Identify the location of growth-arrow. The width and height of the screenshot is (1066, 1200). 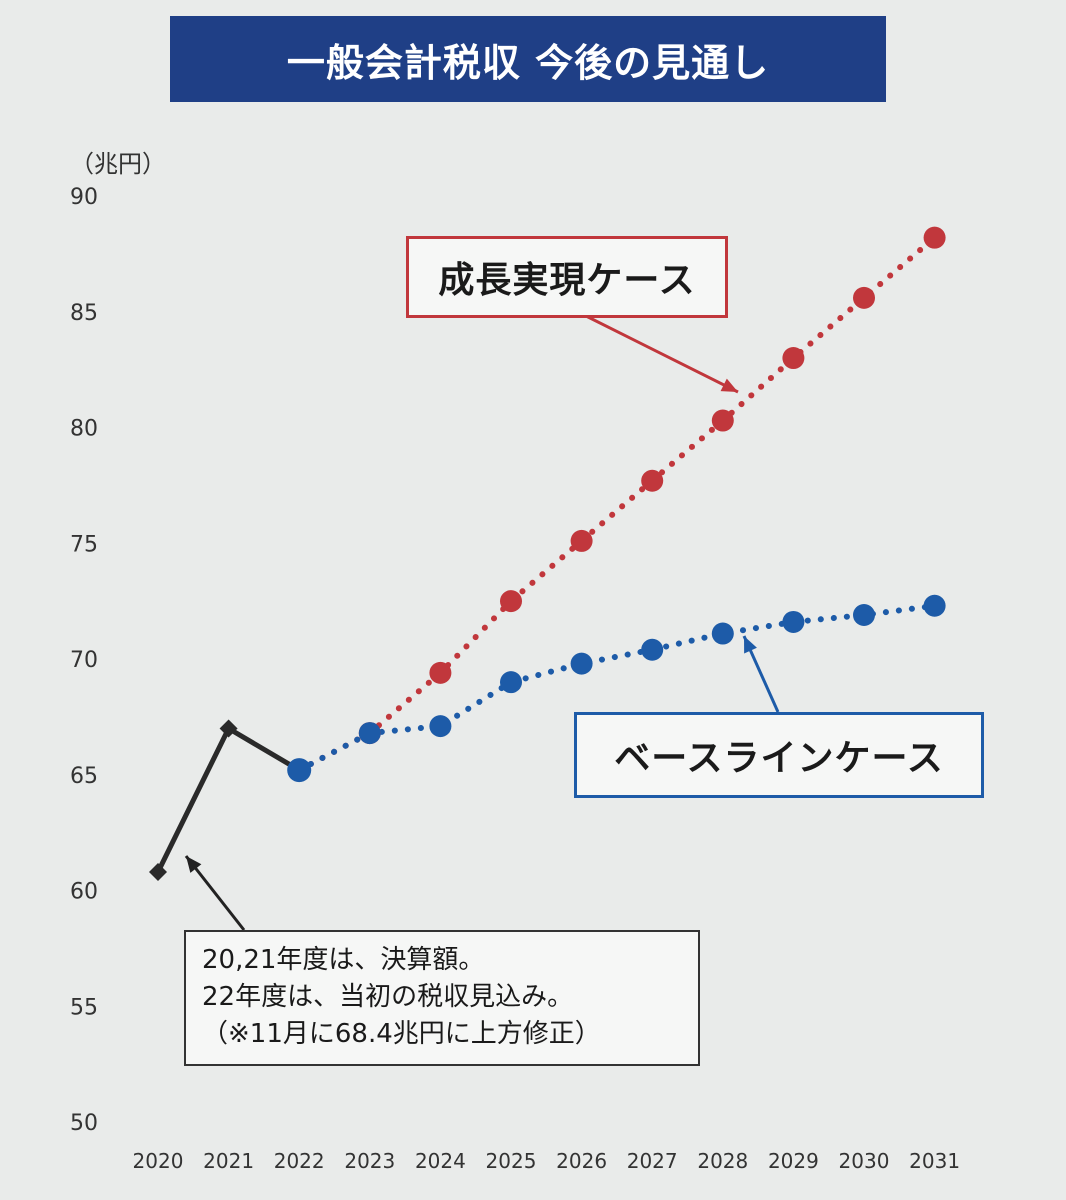
(658, 352).